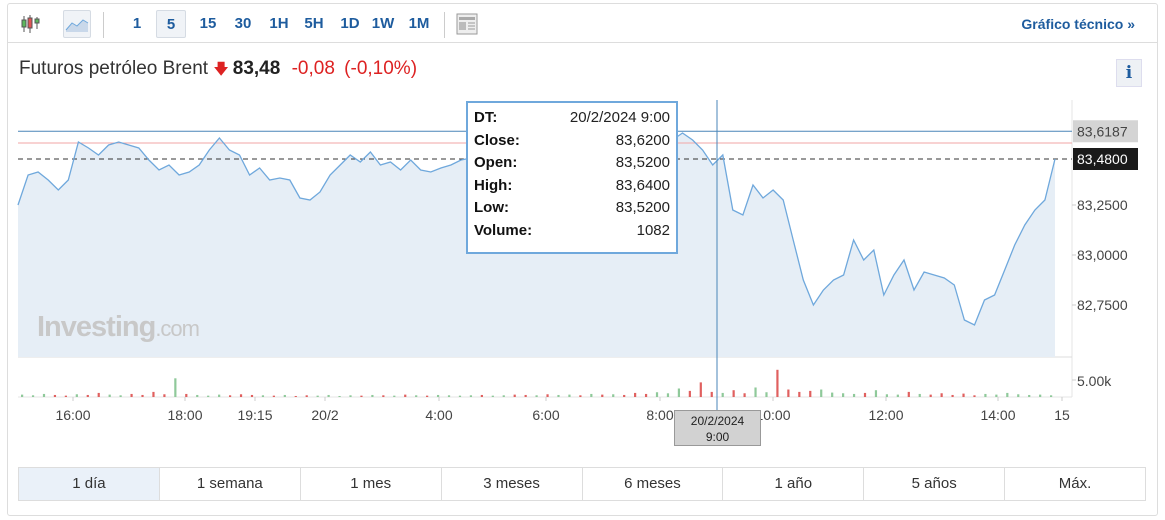  I want to click on interval-1M: 1M, so click(419, 23).